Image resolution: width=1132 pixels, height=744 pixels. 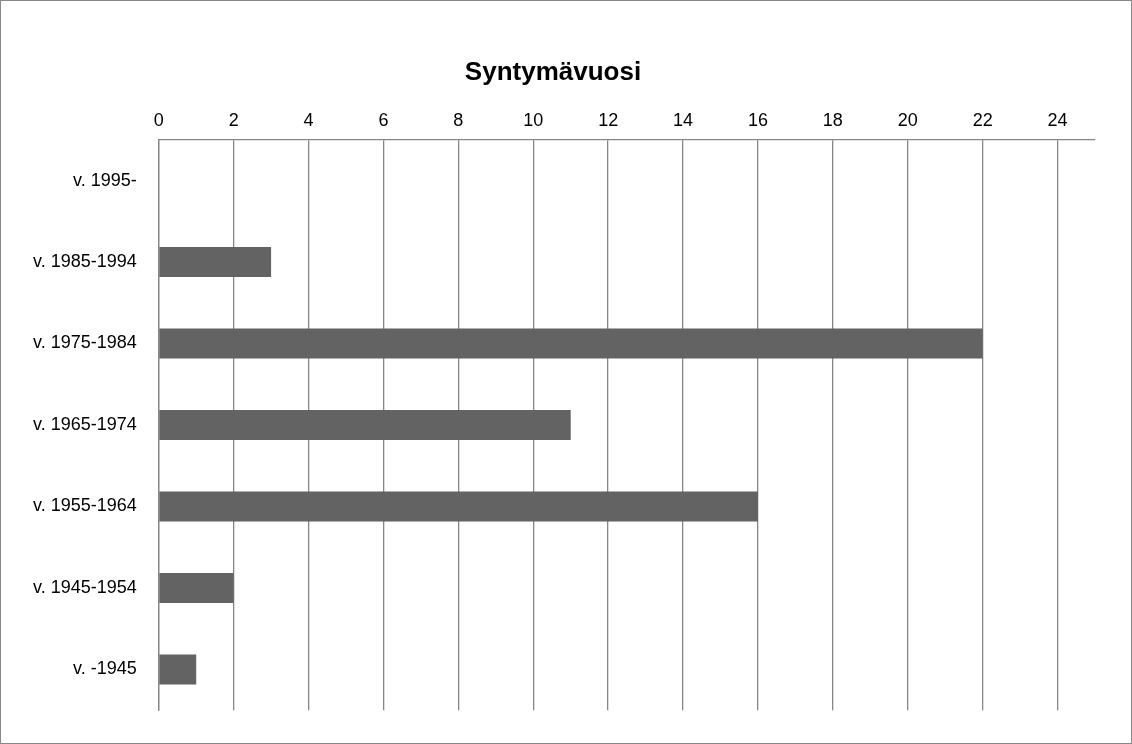 I want to click on x-tick-label: 14, so click(x=683, y=119).